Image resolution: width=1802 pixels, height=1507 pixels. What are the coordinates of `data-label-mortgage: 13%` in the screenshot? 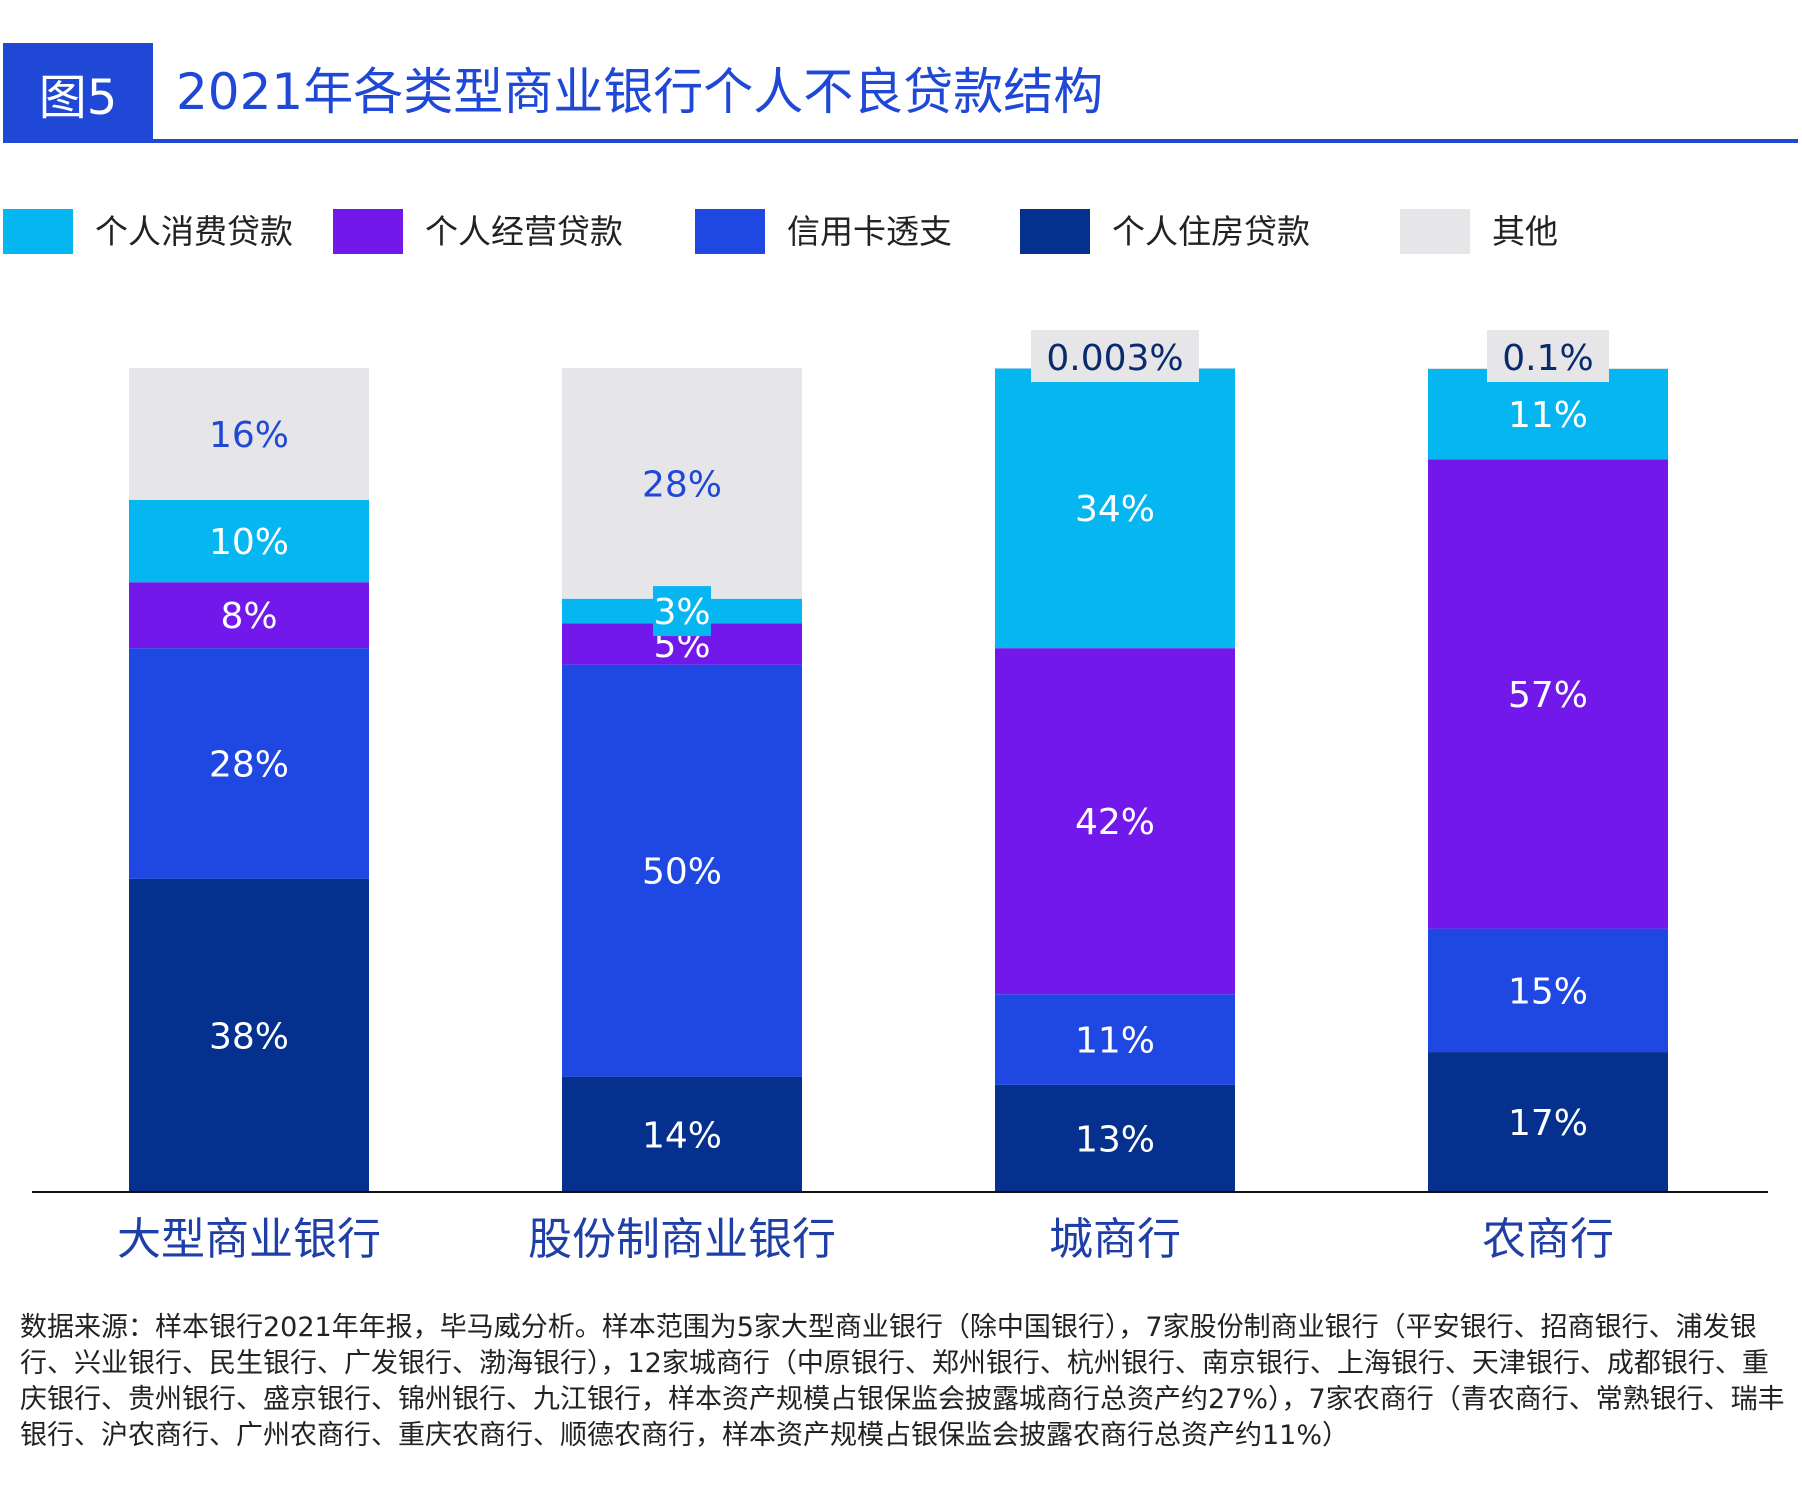 It's located at (1115, 1139).